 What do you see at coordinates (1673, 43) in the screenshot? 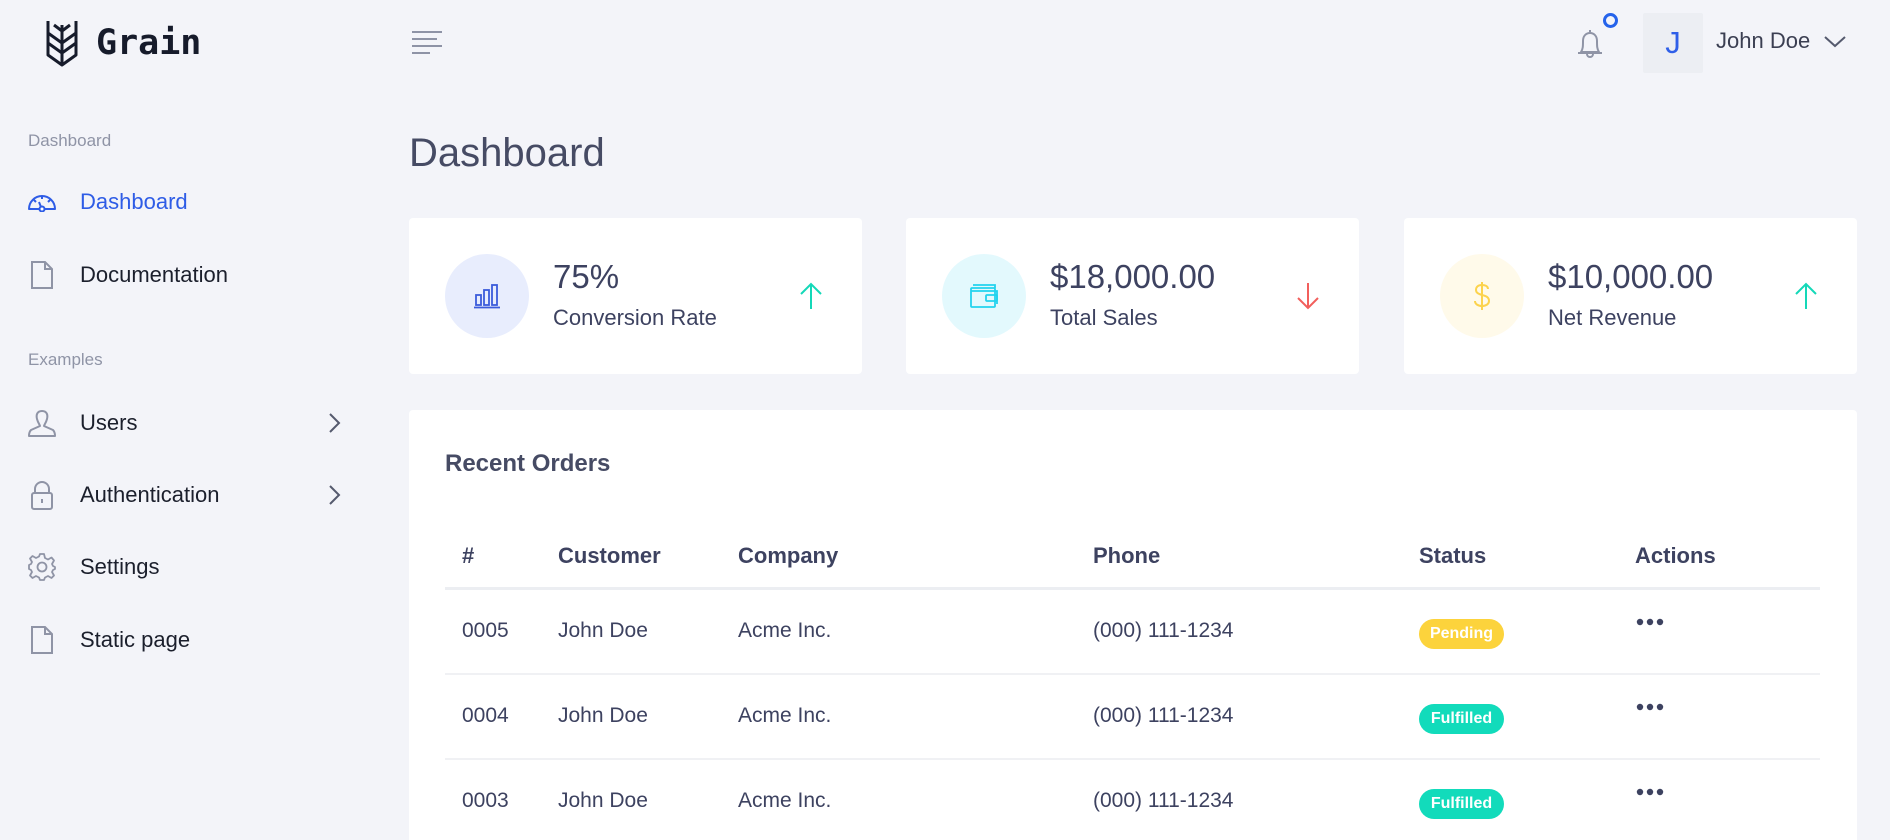
I see `avatar: J` at bounding box center [1673, 43].